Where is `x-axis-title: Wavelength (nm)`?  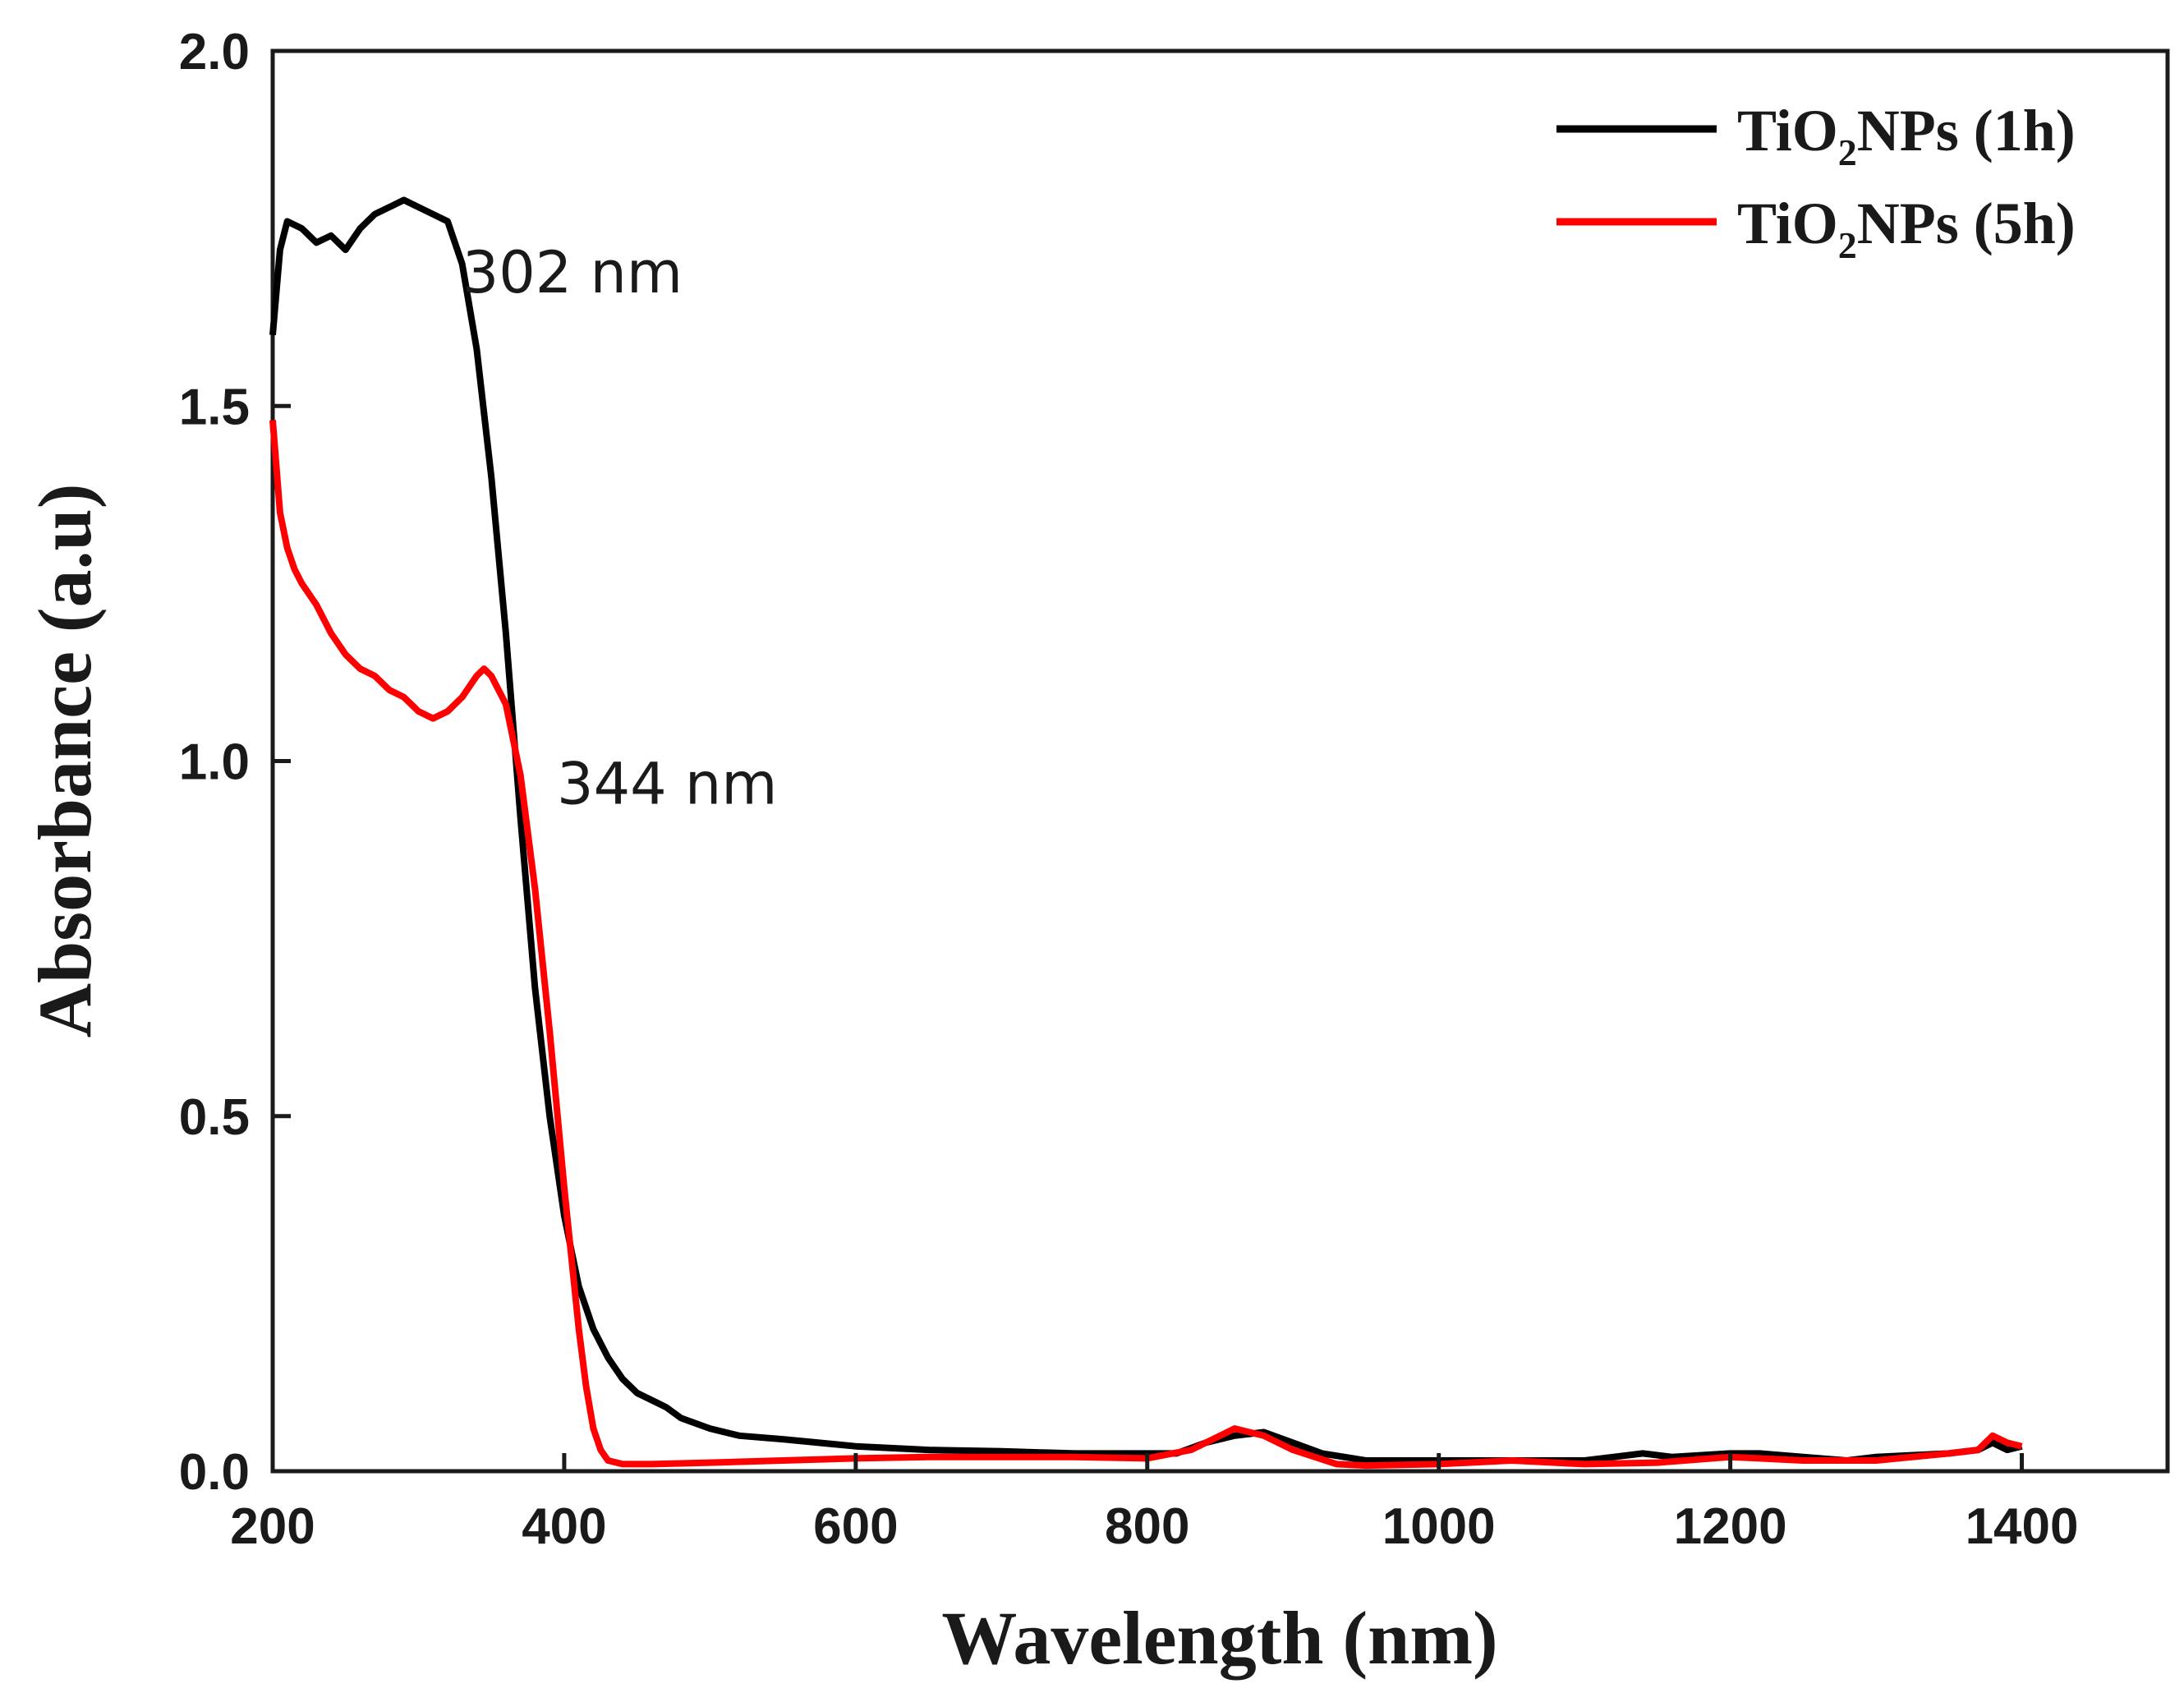
x-axis-title: Wavelength (nm) is located at coordinates (1219, 1638).